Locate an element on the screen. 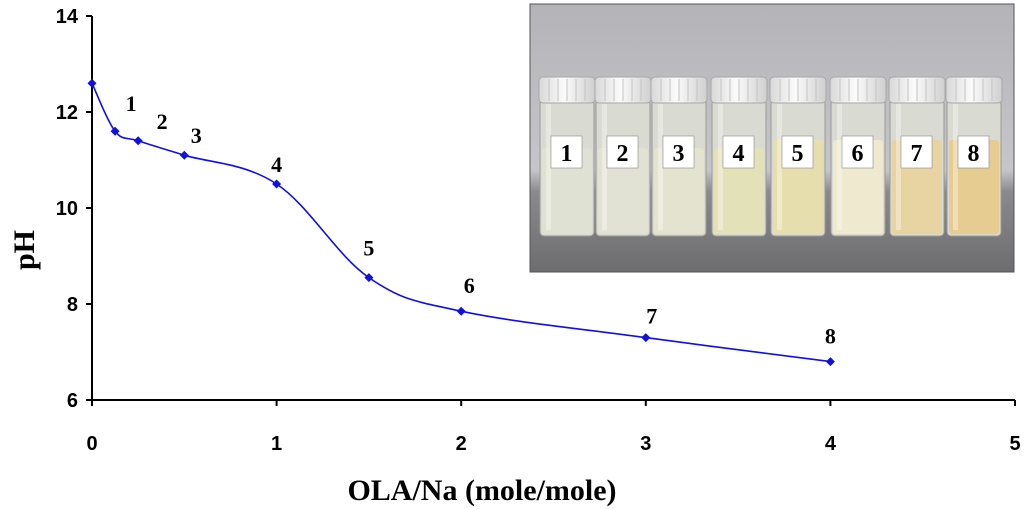 The width and height of the screenshot is (1024, 509). vial-label: 7 is located at coordinates (917, 154).